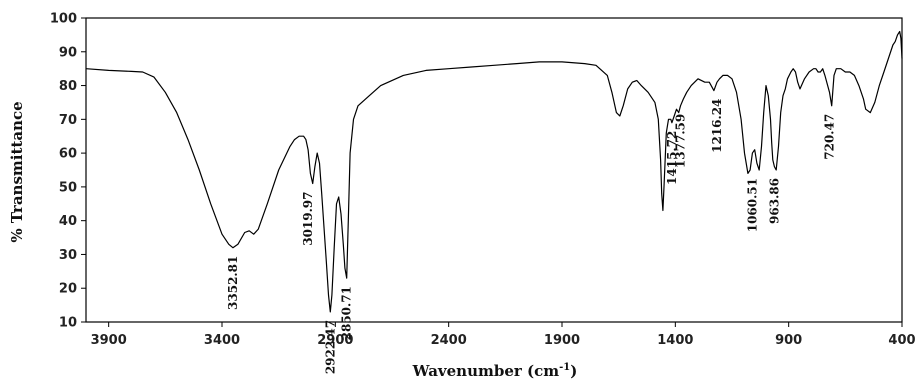  Describe the element at coordinates (788, 340) in the screenshot. I see `x-tick-label: 900` at that location.